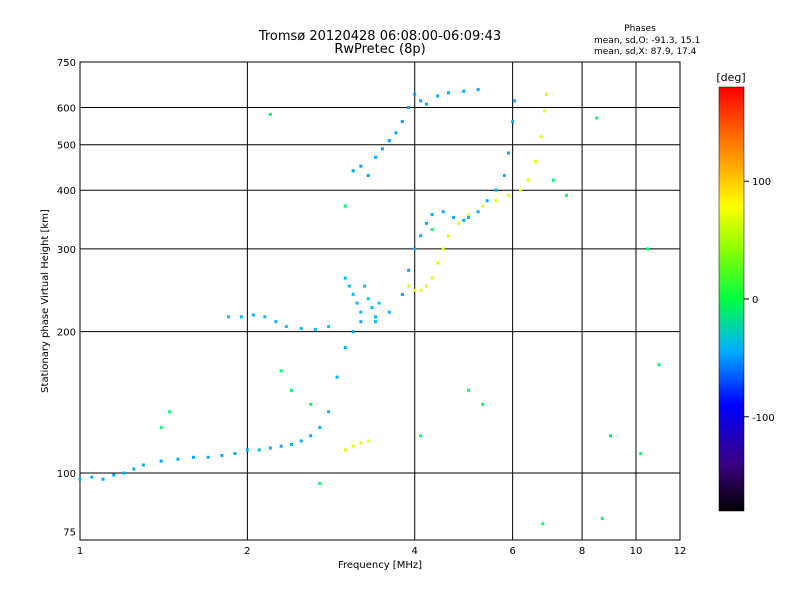  Describe the element at coordinates (380, 565) in the screenshot. I see `x-axis-label: Frequency [MHz]` at that location.